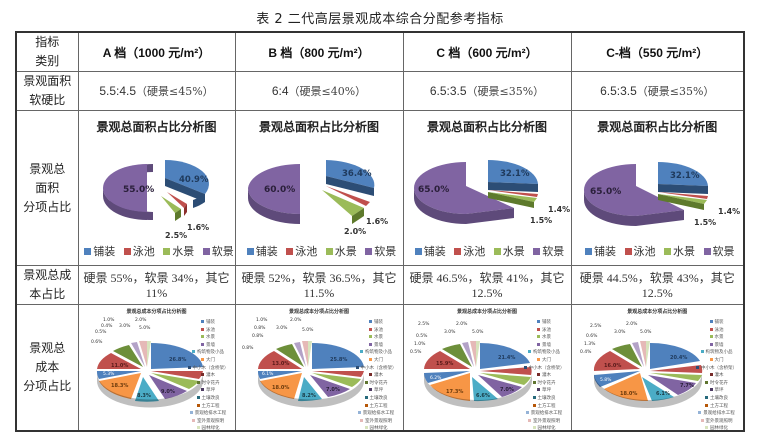 This screenshot has height=433, width=760. What do you see at coordinates (176, 235) in the screenshot?
I see `slice-label: 2.5%` at bounding box center [176, 235].